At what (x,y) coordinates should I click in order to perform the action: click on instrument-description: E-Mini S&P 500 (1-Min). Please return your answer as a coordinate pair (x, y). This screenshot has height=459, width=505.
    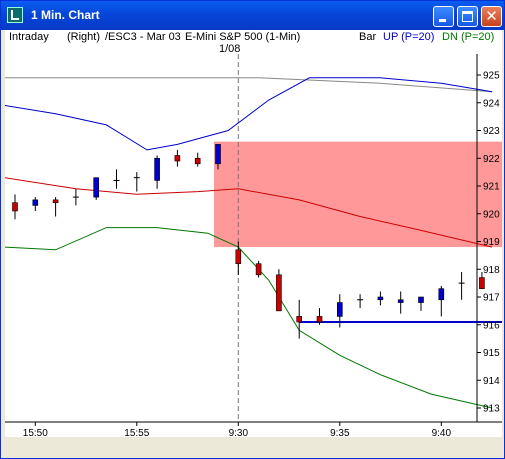
    Looking at the image, I should click on (243, 37).